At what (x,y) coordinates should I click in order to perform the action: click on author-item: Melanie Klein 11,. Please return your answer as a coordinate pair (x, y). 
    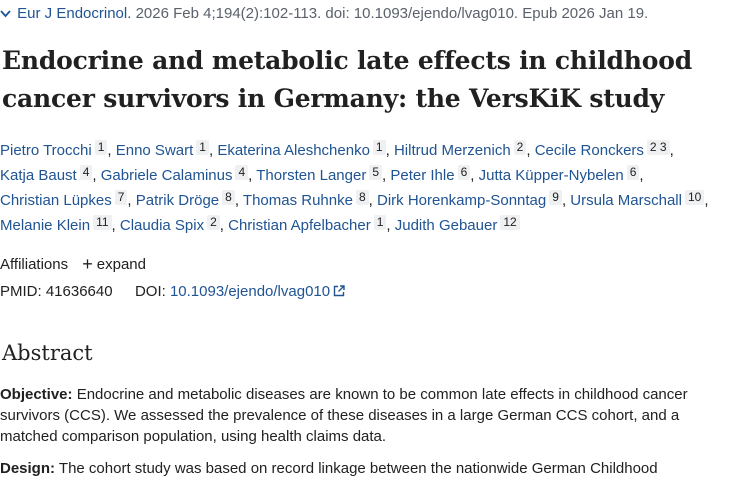
    Looking at the image, I should click on (58, 224).